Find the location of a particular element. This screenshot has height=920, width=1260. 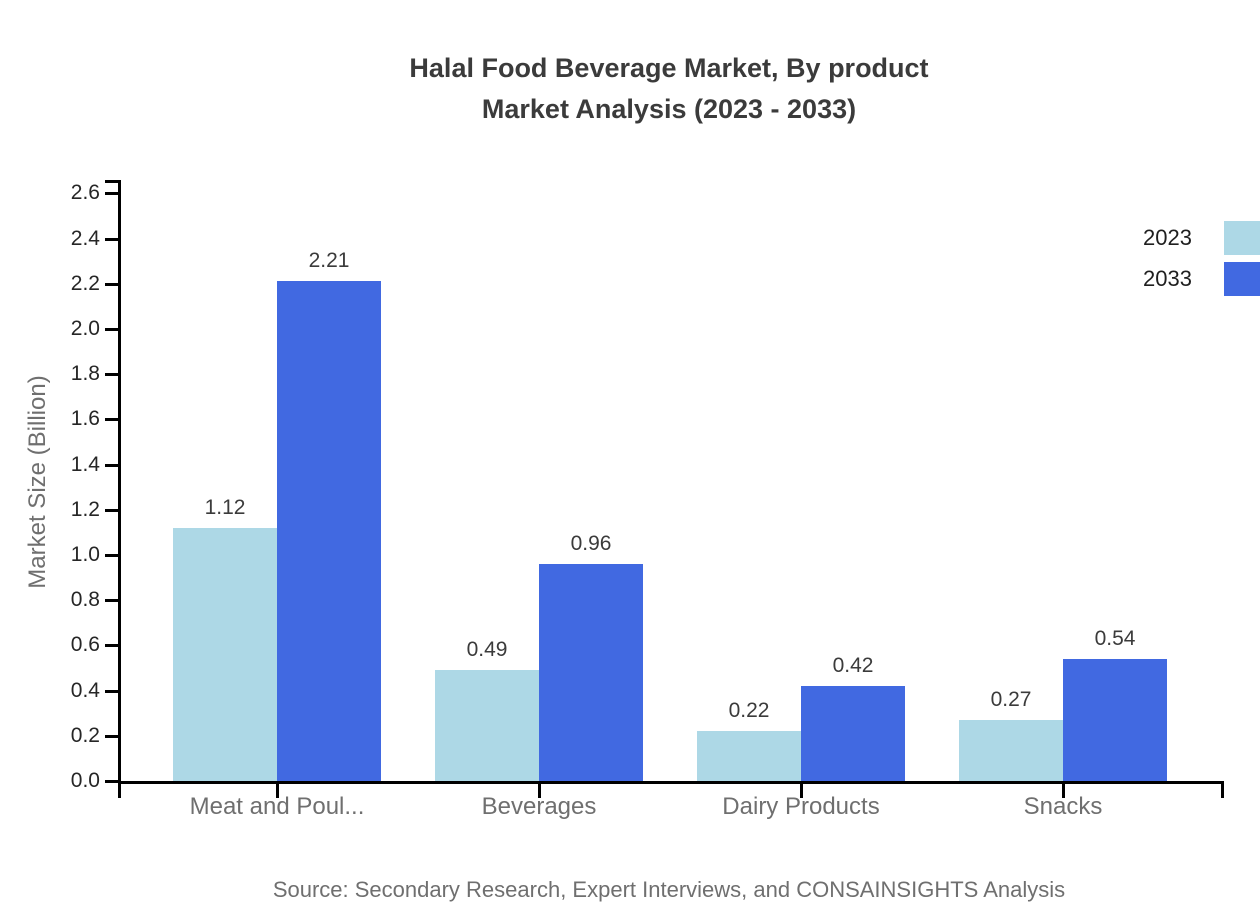

bar-value-label: 0.54 is located at coordinates (1115, 638).